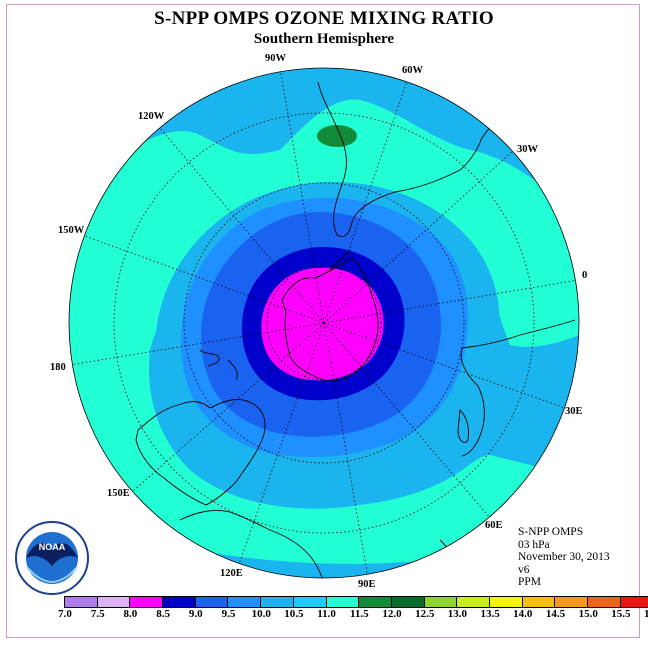  What do you see at coordinates (261, 614) in the screenshot?
I see `colorbar-tick-label: 10.0` at bounding box center [261, 614].